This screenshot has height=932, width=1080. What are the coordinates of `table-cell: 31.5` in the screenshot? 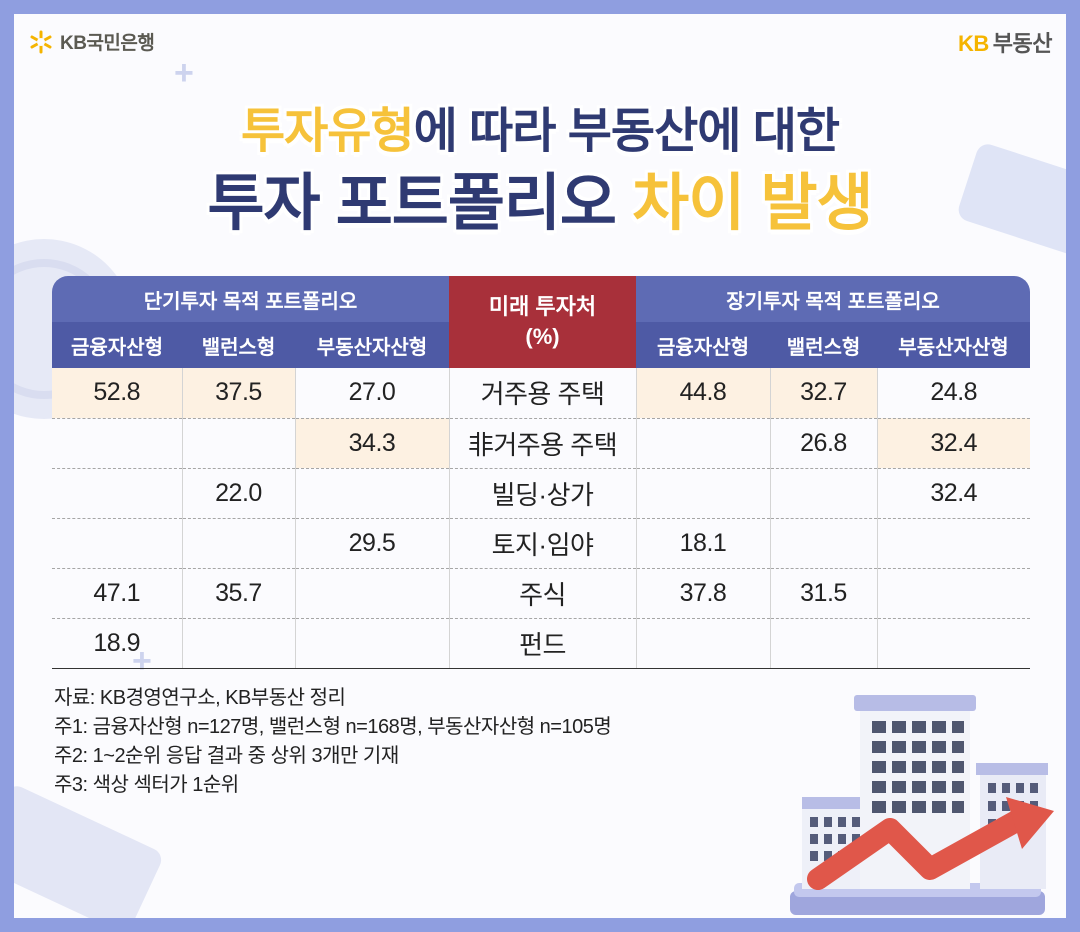 It's located at (823, 593).